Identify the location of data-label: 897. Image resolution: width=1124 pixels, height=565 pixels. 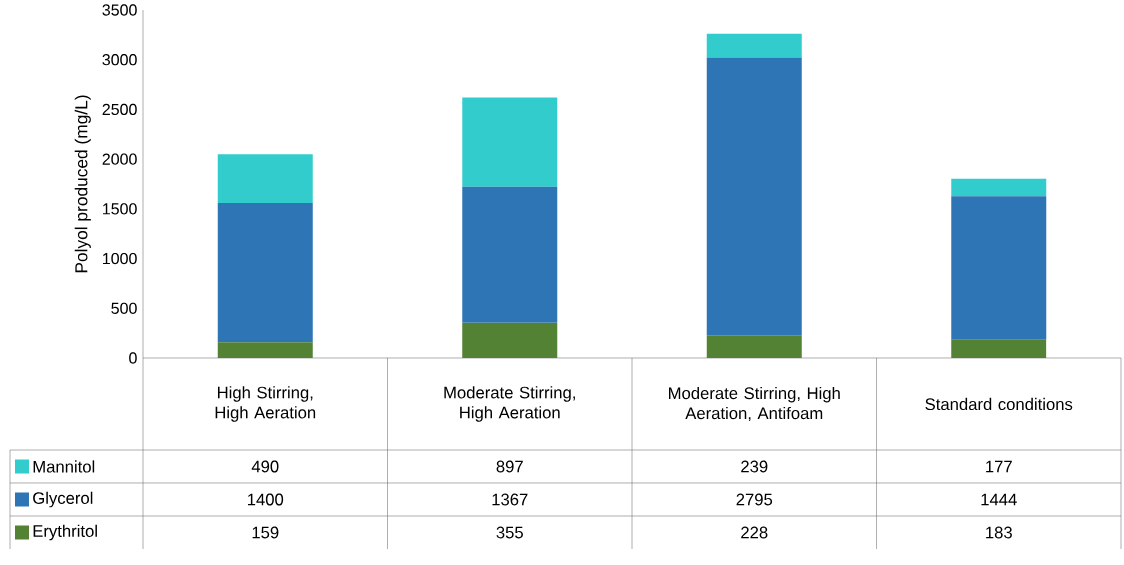
(509, 466).